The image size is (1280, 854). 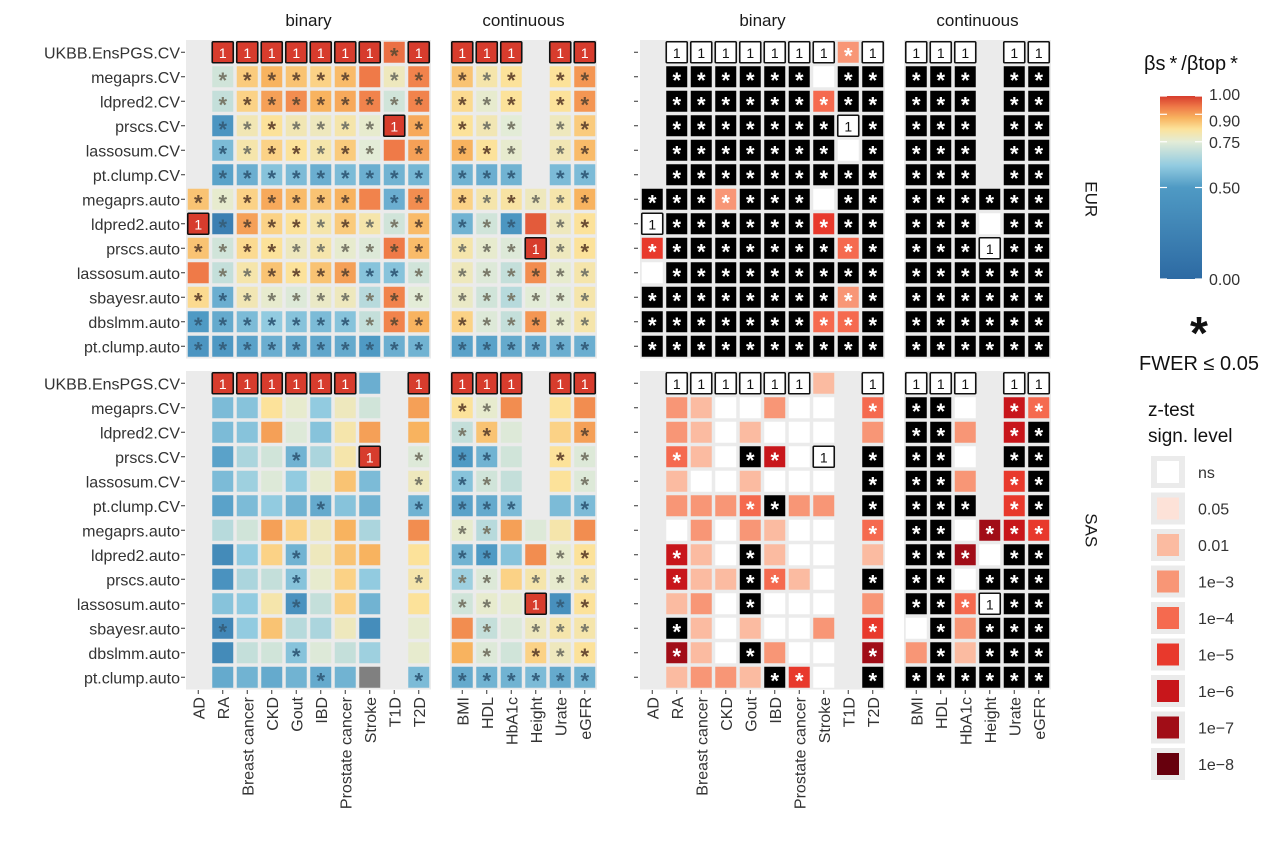 What do you see at coordinates (701, 346) in the screenshot?
I see `cell-sig-eur-pt-clump-auto-breast-cancer` at bounding box center [701, 346].